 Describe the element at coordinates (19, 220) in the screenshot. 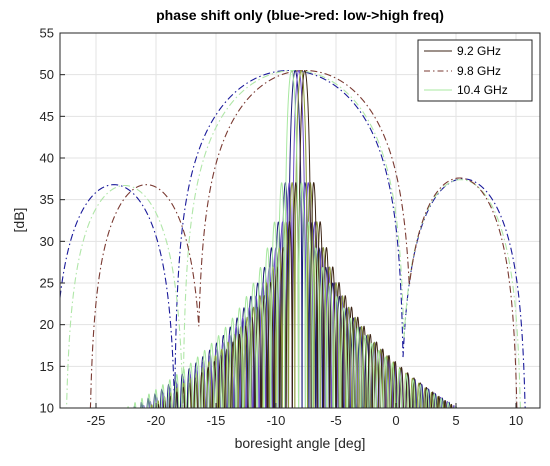

I see `y-axis-label: [dB]` at that location.